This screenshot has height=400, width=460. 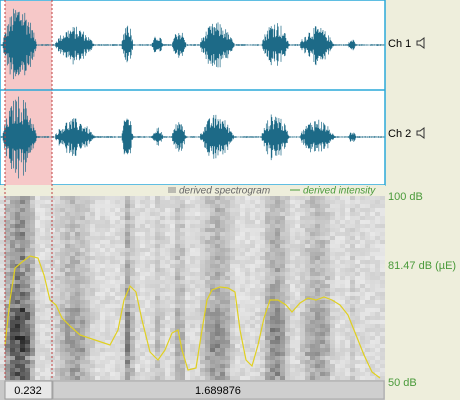 What do you see at coordinates (28, 390) in the screenshot?
I see `selection-duration-box` at bounding box center [28, 390].